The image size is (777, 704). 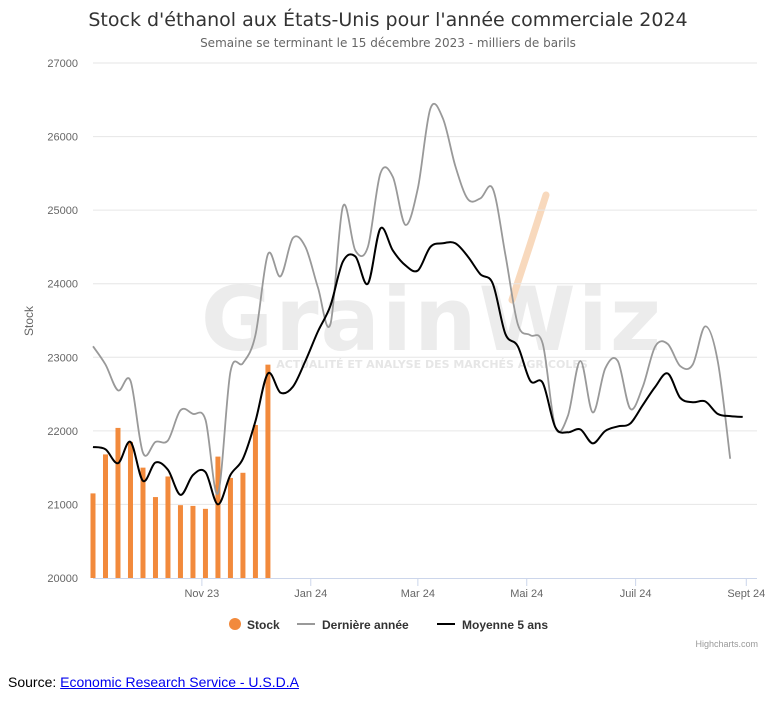 I want to click on legend-label: Dernière année, so click(x=365, y=625).